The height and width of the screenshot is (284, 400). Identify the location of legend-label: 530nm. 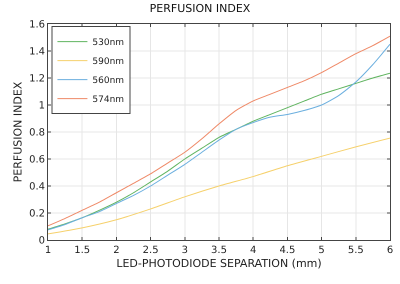
(108, 43).